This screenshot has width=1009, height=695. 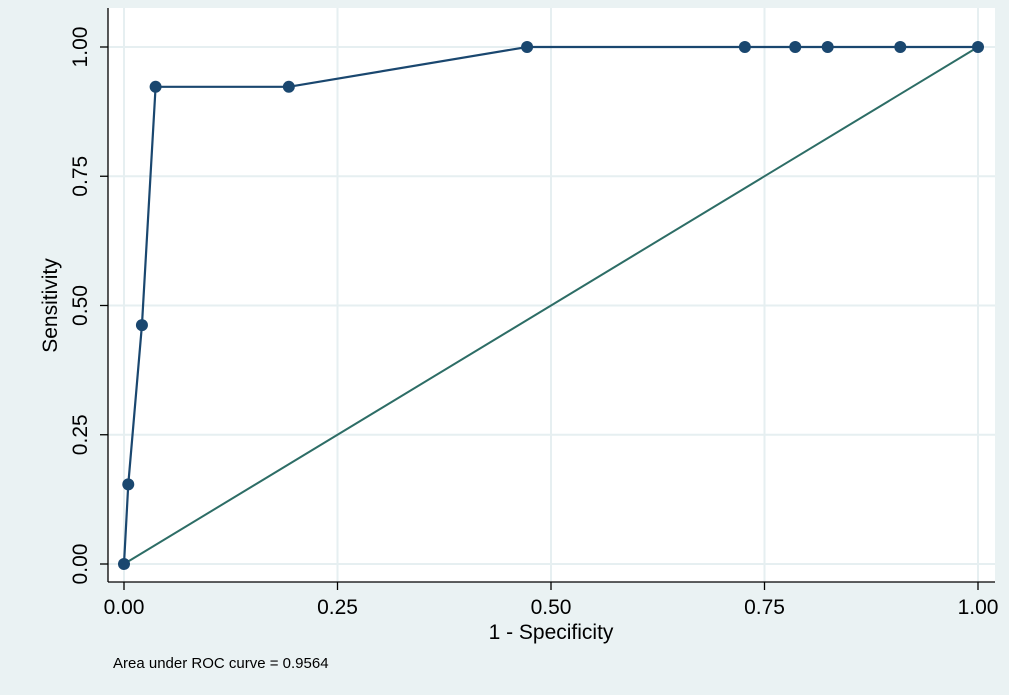 I want to click on x-tick-label: 0.50, so click(x=551, y=607).